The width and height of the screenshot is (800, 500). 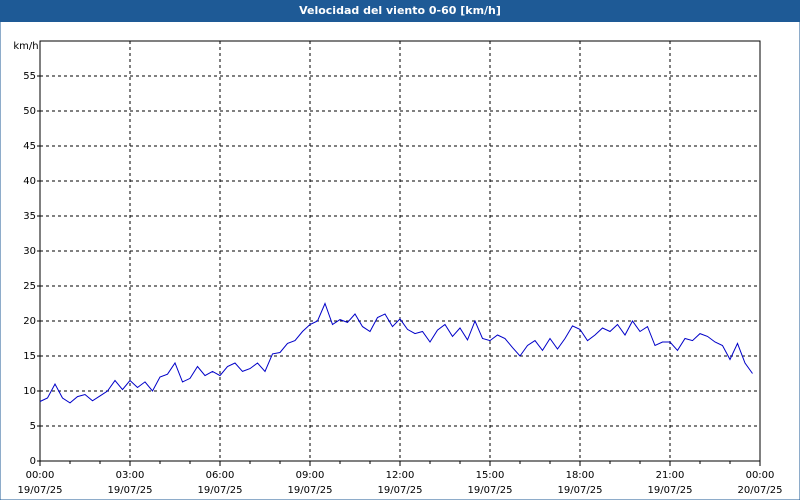 I want to click on chart-title: Velocidad del viento 0-60 [km/h], so click(x=400, y=10).